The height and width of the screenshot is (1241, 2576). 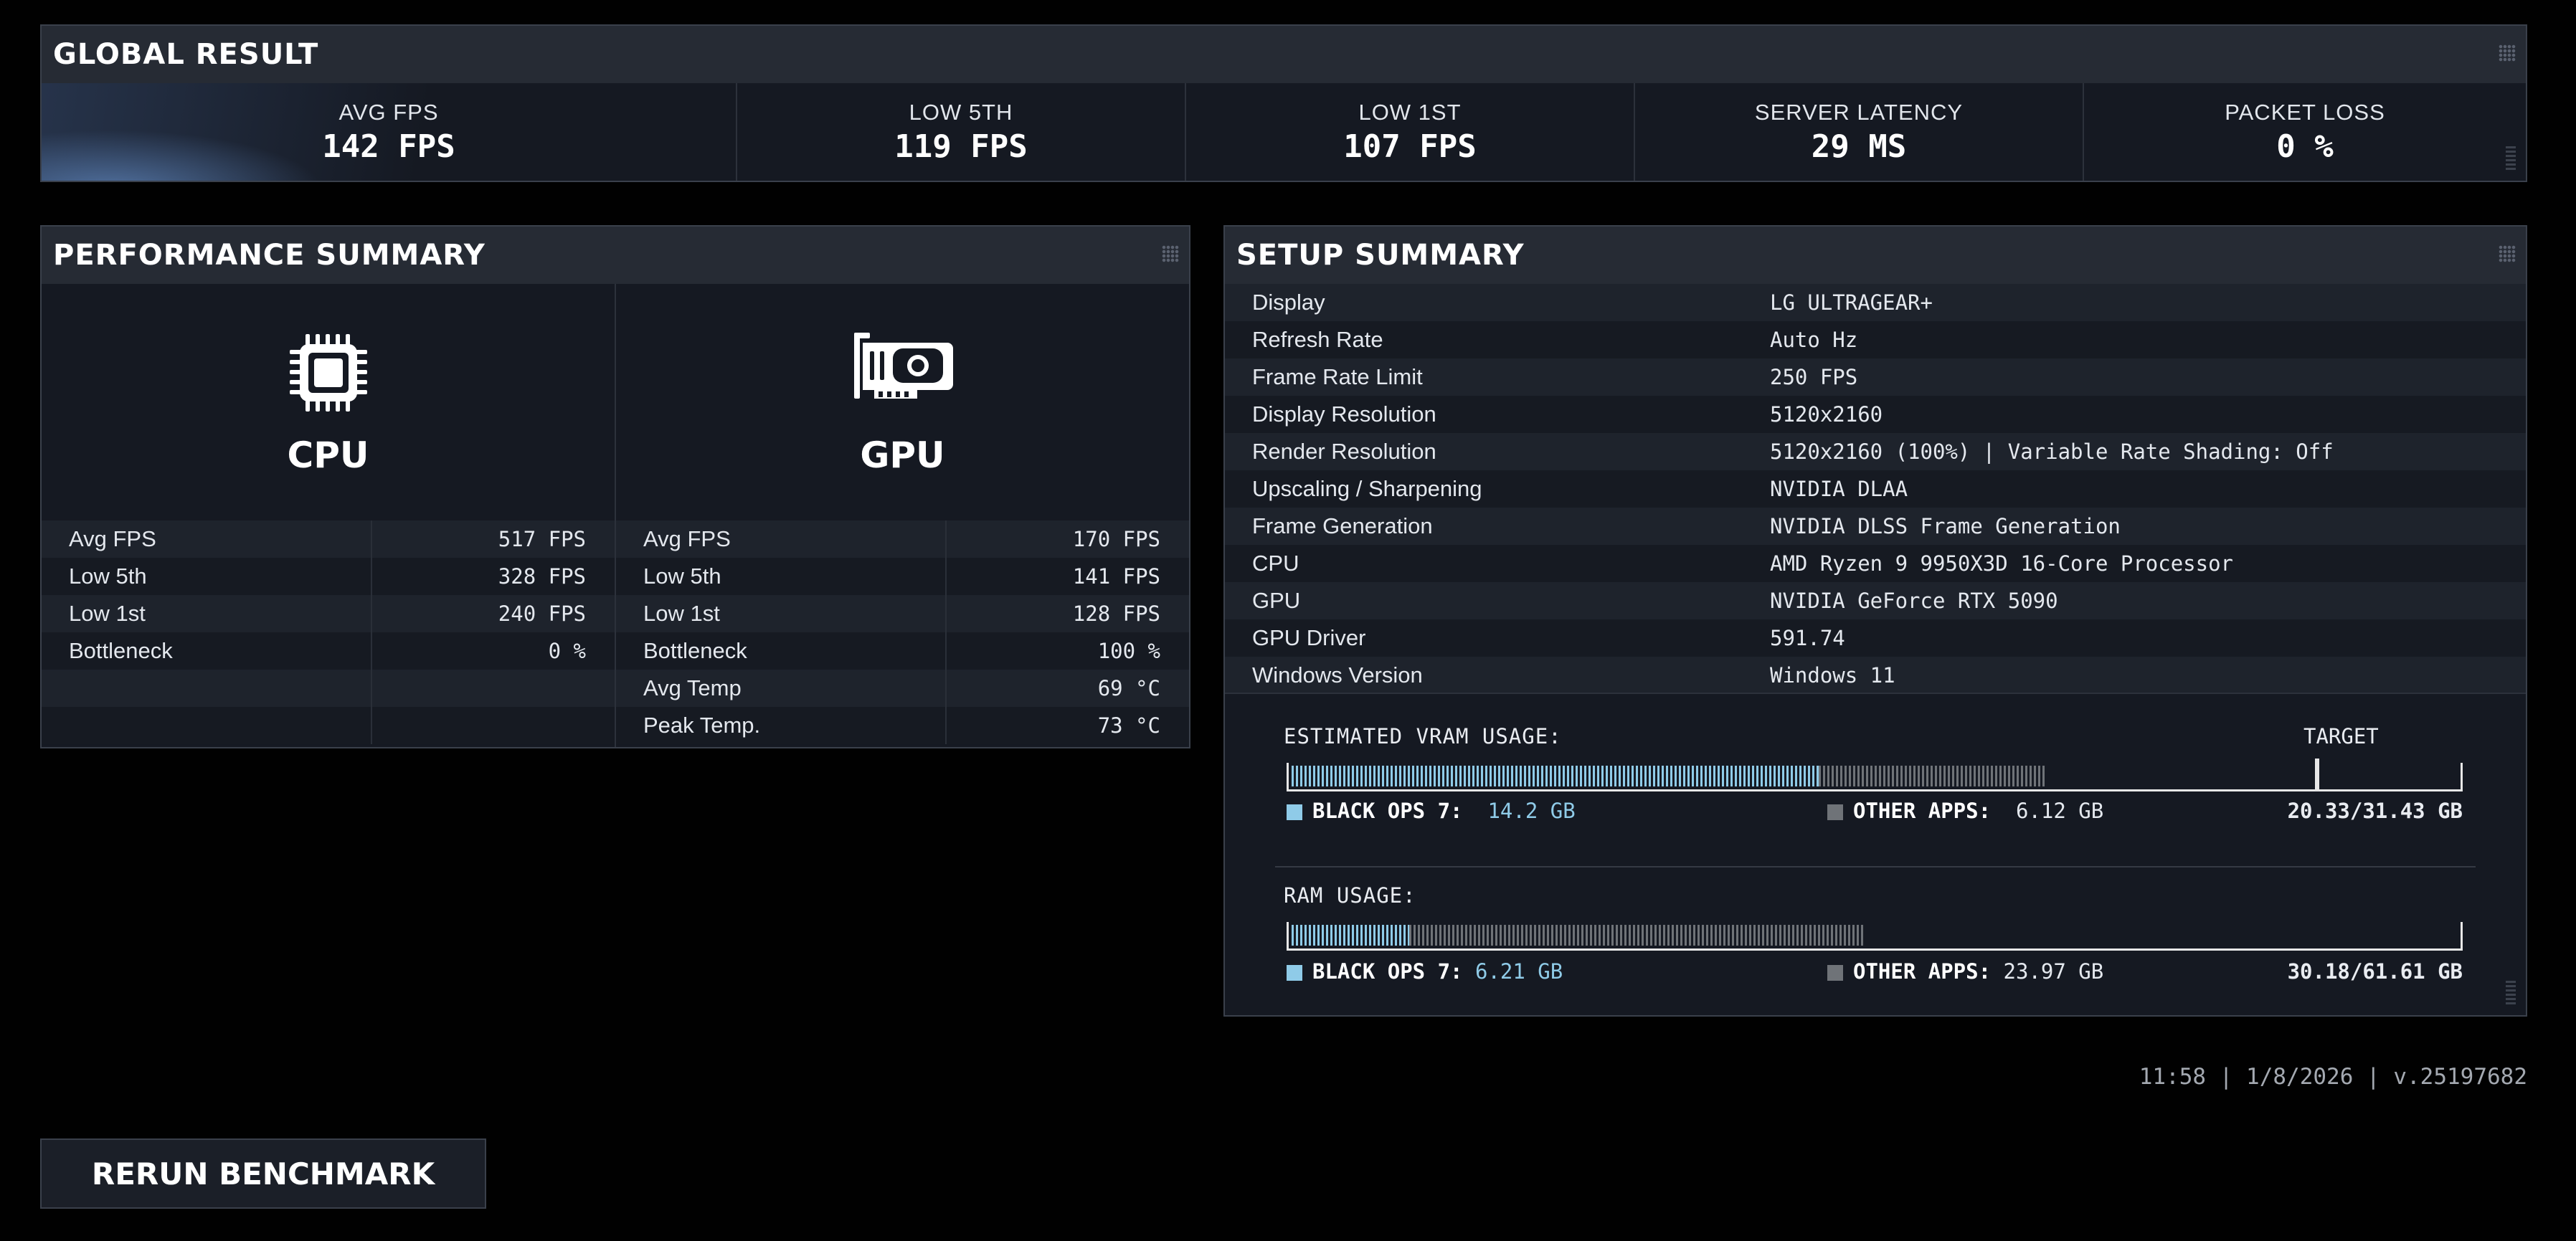 I want to click on setup-key: Render Resolution, so click(x=1344, y=451).